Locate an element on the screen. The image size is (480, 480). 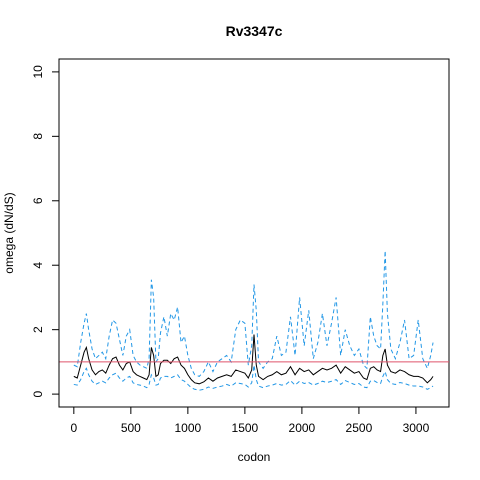
y-tick-label: 2 is located at coordinates (38, 329).